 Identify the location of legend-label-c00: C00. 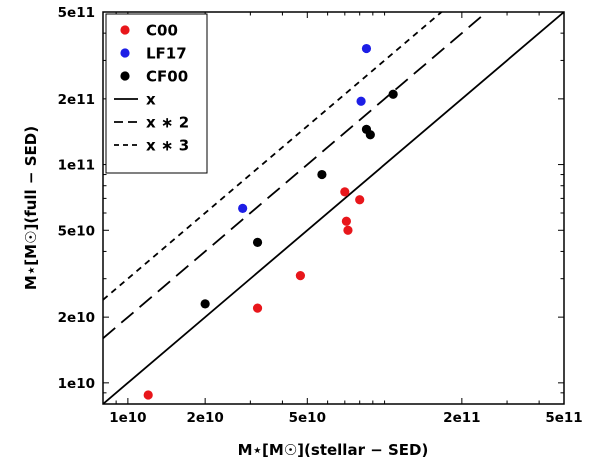
(162, 31).